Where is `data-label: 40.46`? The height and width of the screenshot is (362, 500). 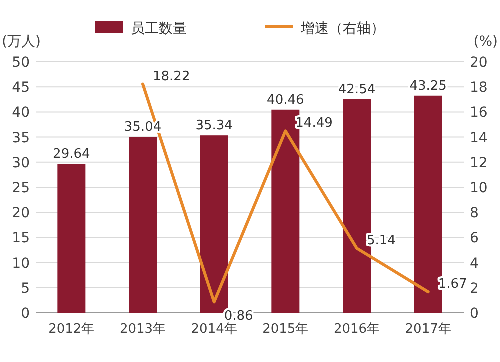 data-label: 40.46 is located at coordinates (285, 100).